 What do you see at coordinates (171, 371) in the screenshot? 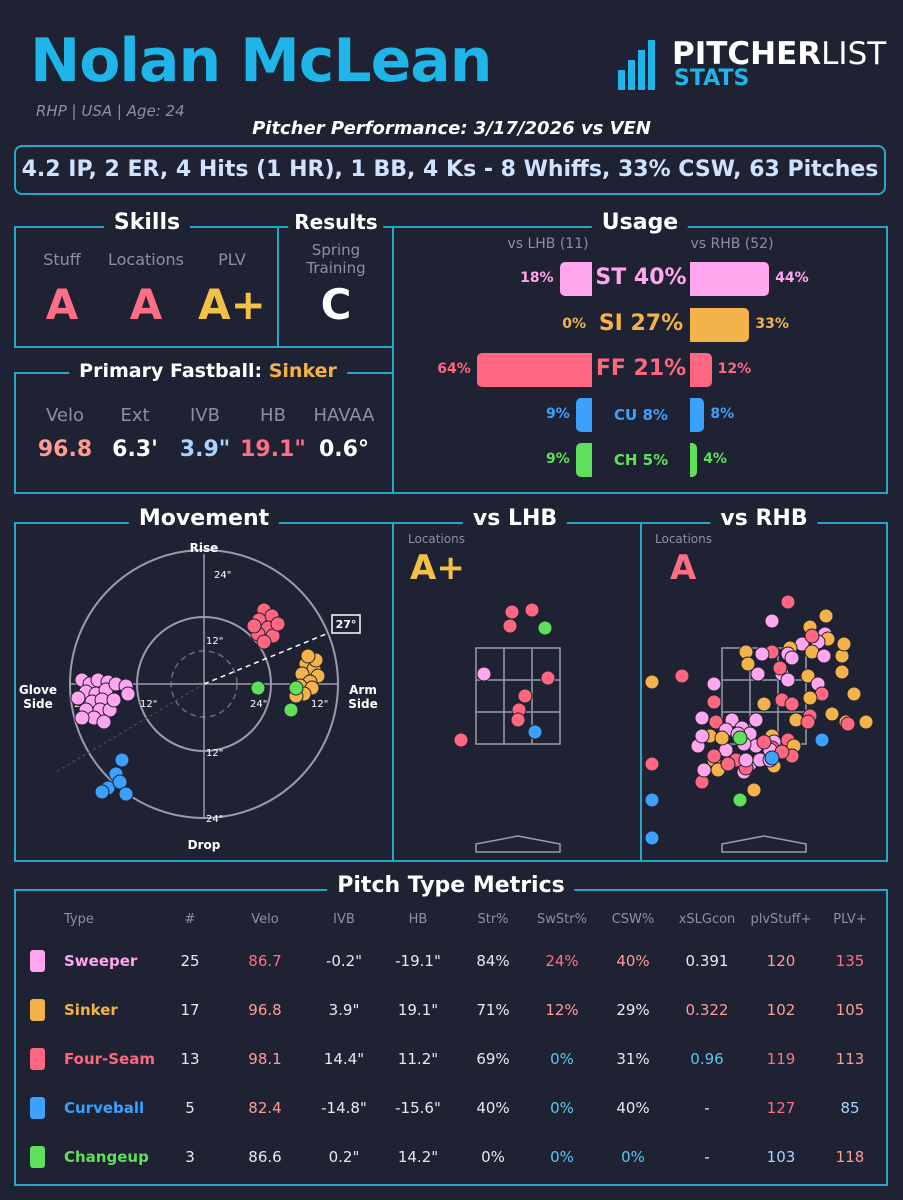
I see `fastball-title-label: Primary Fastball:` at bounding box center [171, 371].